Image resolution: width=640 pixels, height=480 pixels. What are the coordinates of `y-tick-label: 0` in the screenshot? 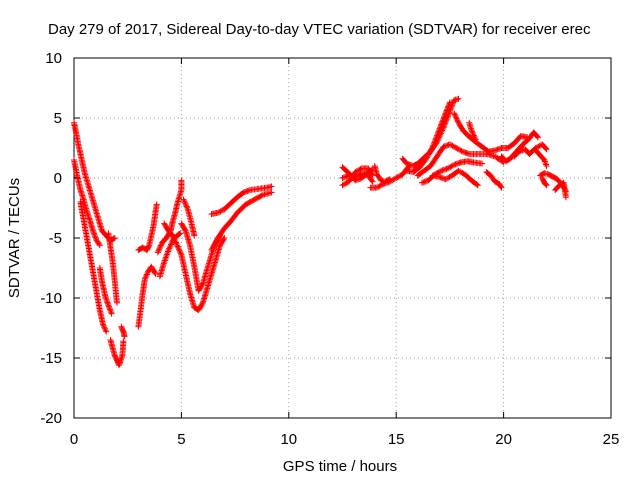 It's located at (58, 178).